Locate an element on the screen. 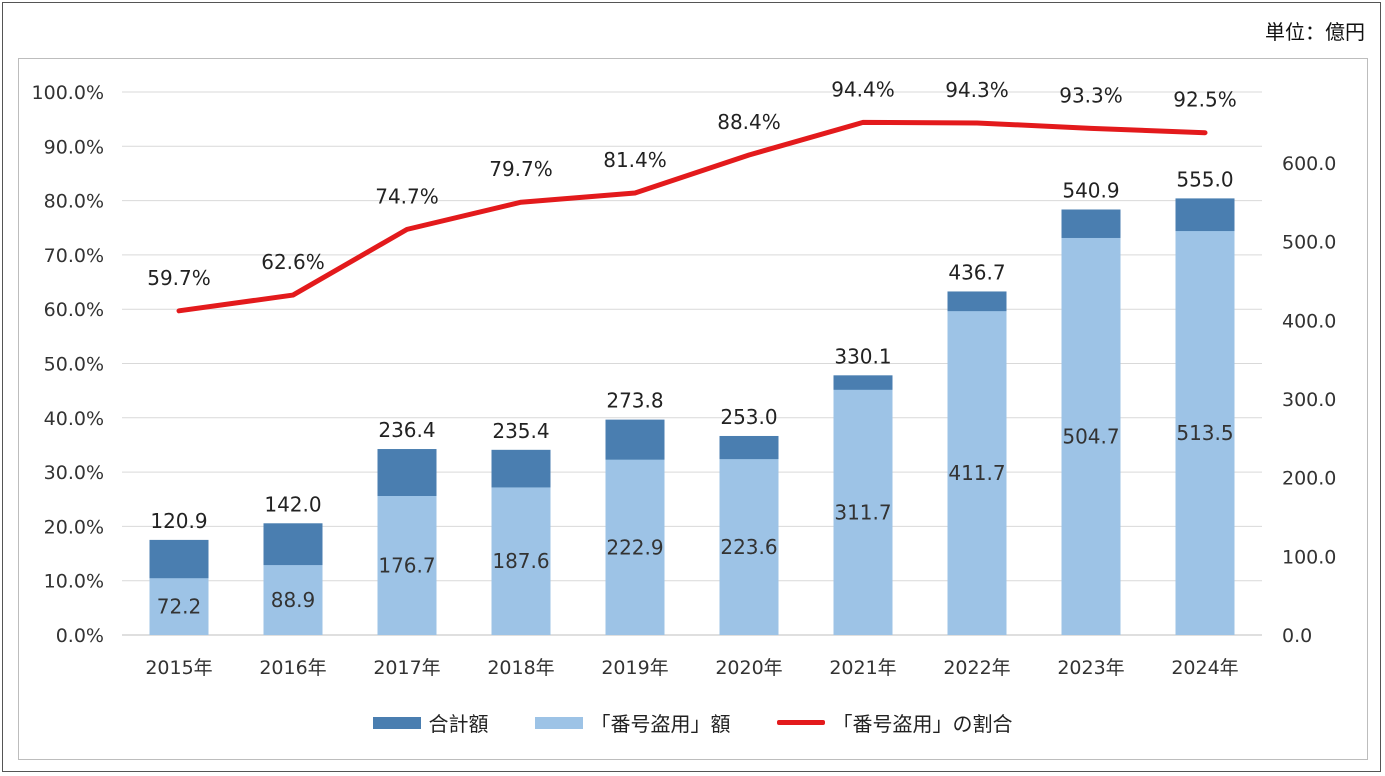  right-tick-label: 200.0 is located at coordinates (1309, 479).